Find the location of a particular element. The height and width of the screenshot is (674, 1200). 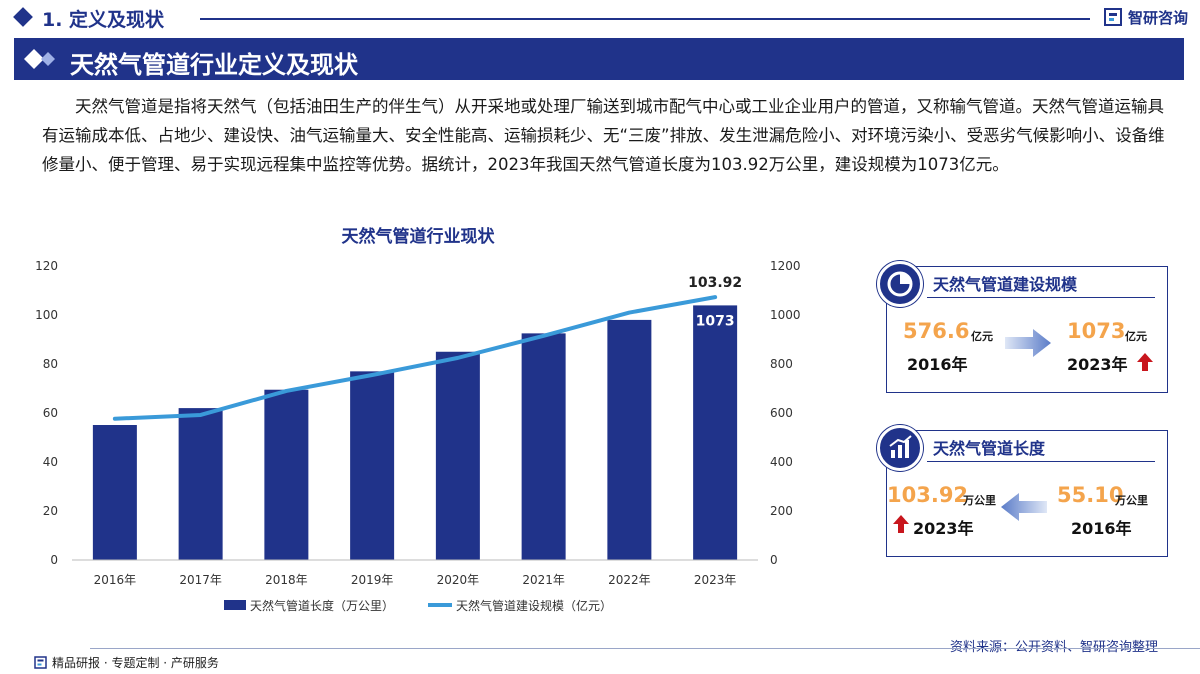

bar-2019年 is located at coordinates (372, 465).